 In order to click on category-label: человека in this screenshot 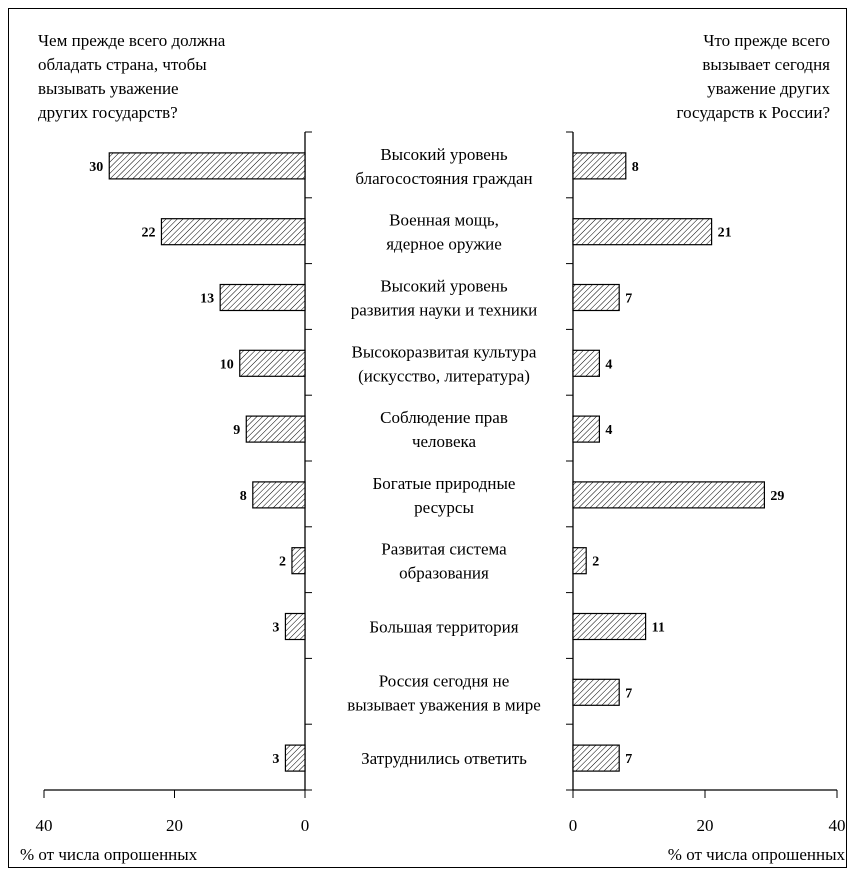, I will do `click(444, 441)`.